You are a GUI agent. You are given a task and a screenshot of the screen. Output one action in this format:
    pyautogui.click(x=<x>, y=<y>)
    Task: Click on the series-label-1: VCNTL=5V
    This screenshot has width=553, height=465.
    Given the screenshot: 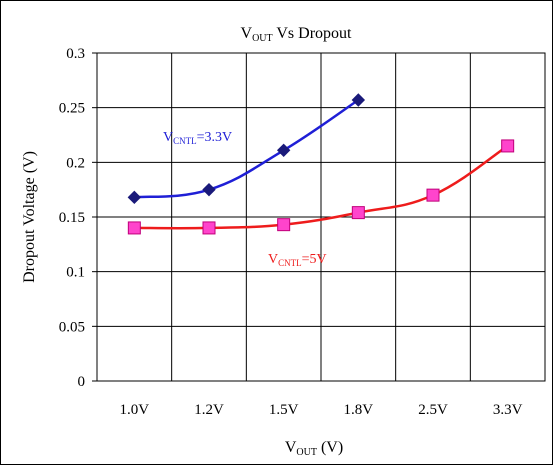 What is the action you would take?
    pyautogui.click(x=297, y=260)
    